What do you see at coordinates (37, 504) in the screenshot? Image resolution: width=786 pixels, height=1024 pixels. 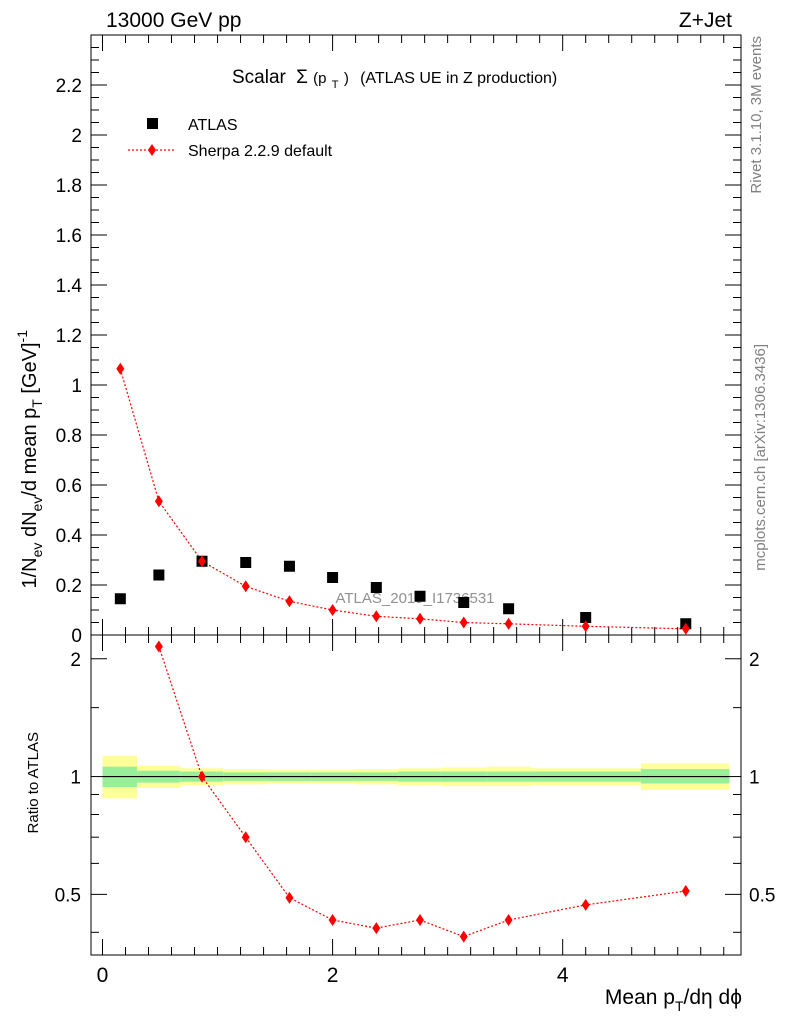 I see `ylabel-s2: ev` at bounding box center [37, 504].